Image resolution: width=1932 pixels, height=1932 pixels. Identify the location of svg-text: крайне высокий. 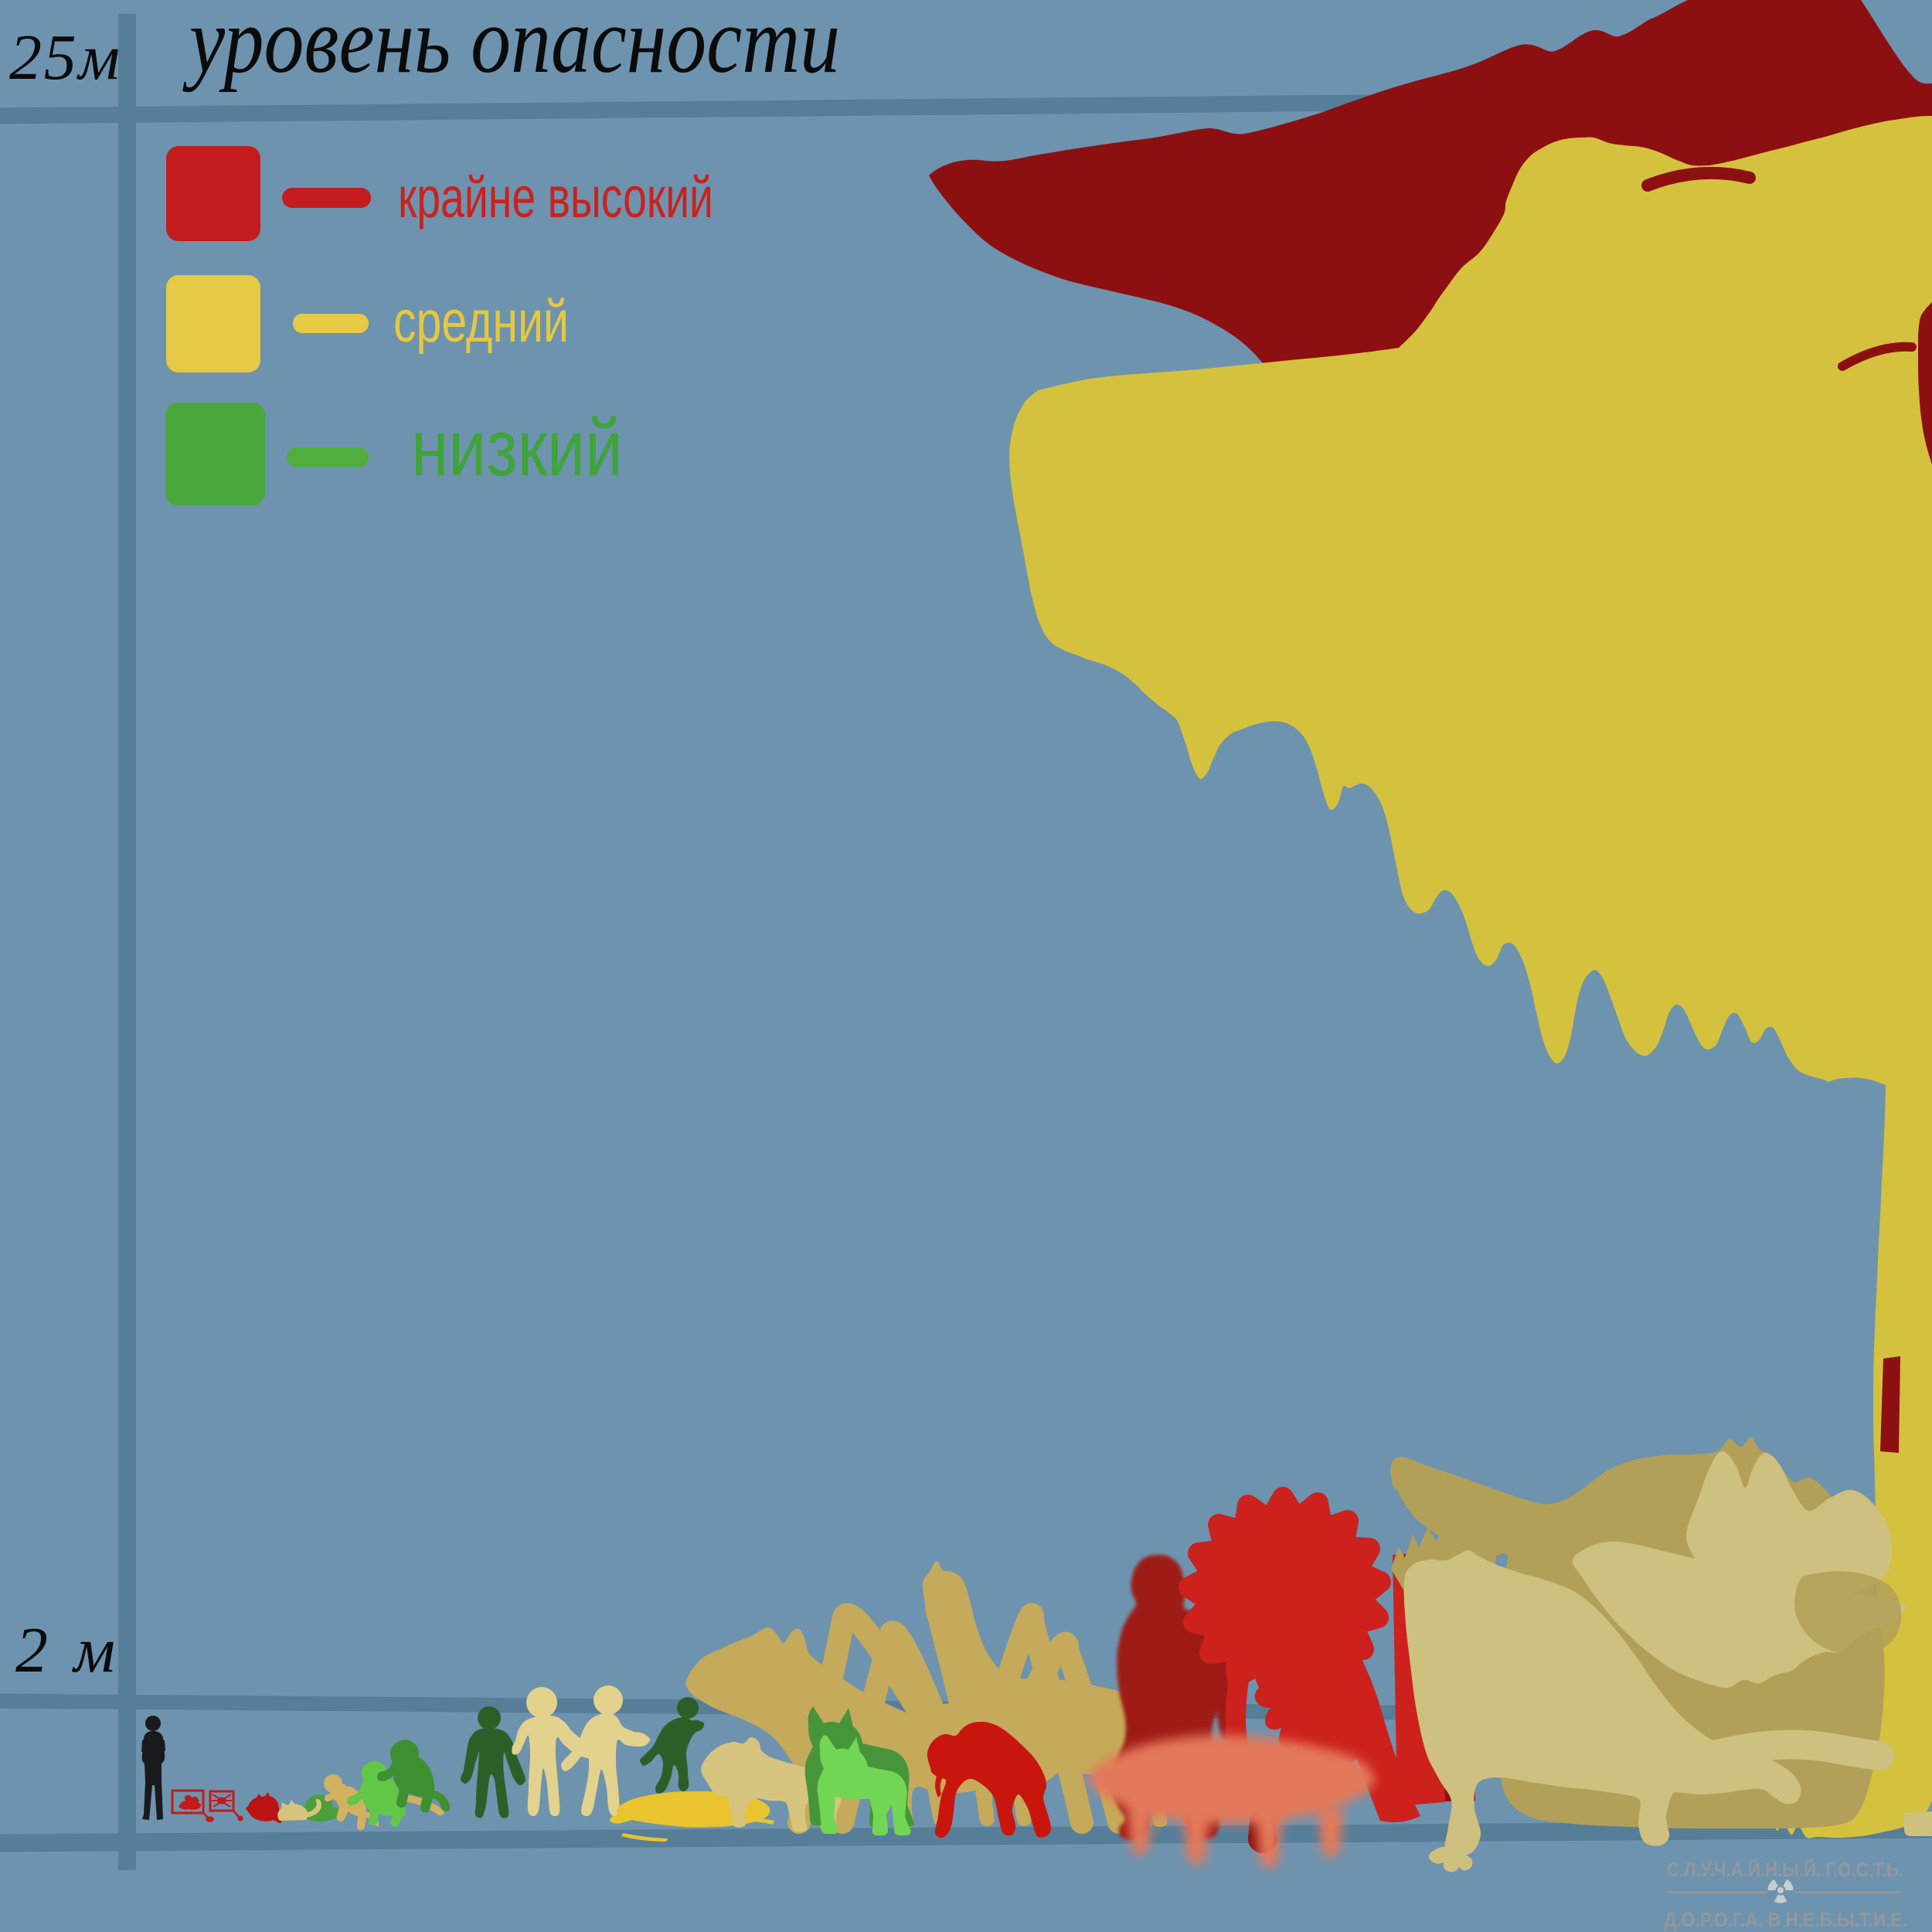
(556, 198).